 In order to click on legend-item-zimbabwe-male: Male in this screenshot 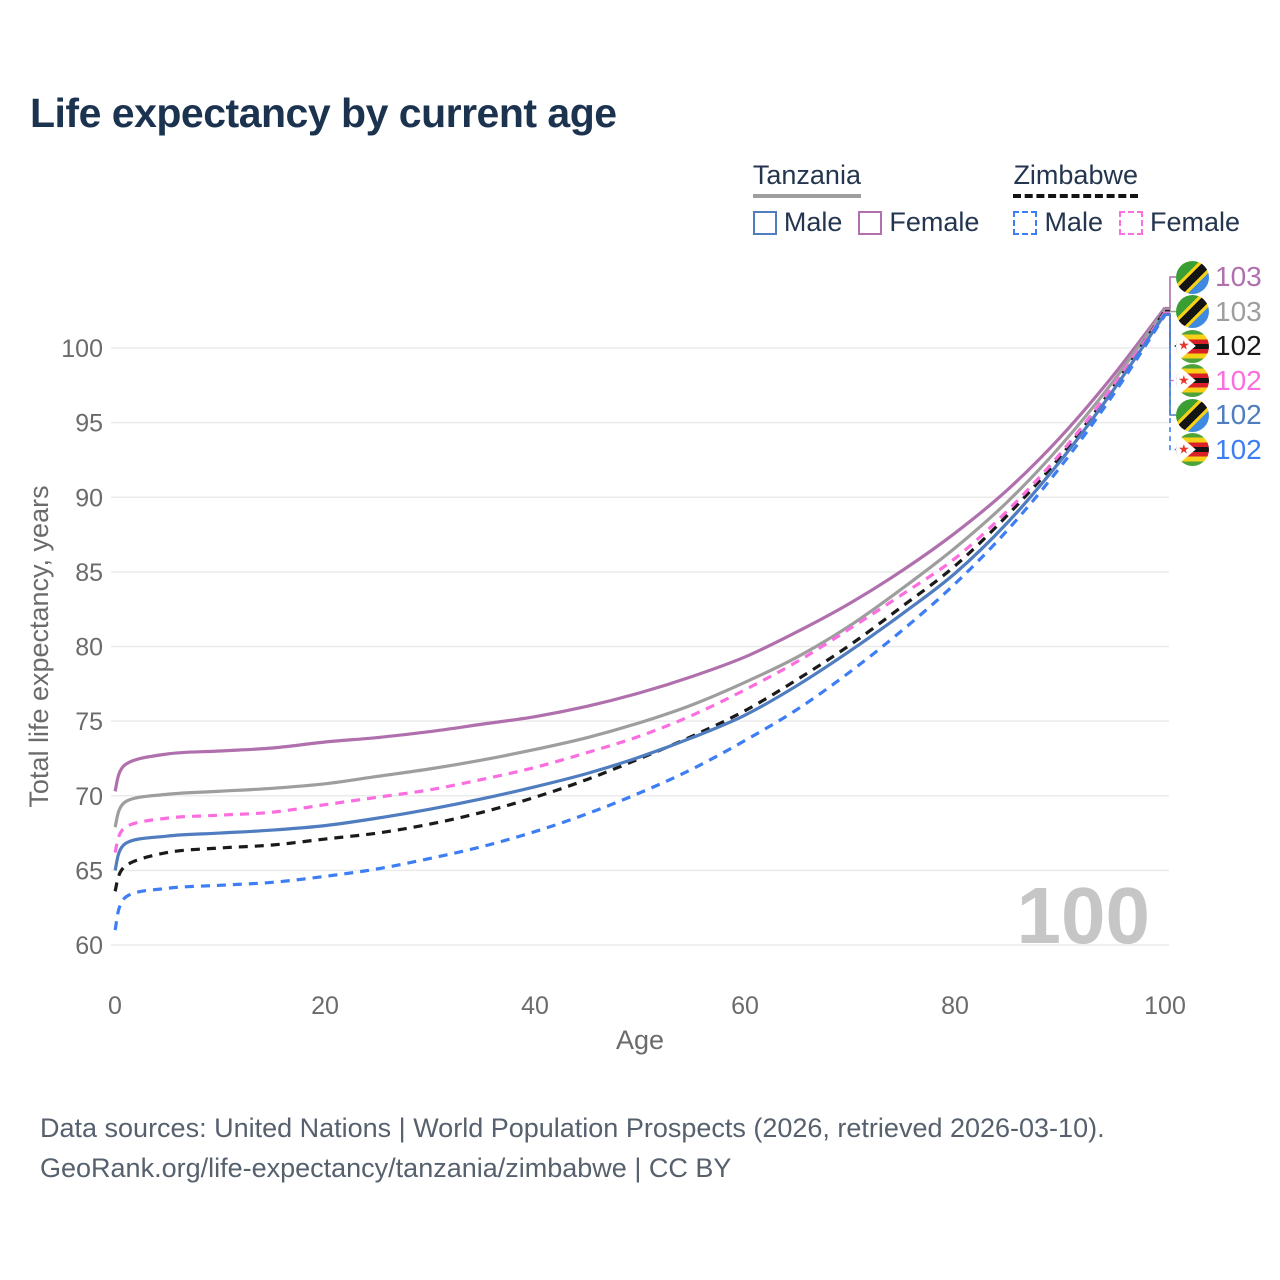, I will do `click(1058, 222)`.